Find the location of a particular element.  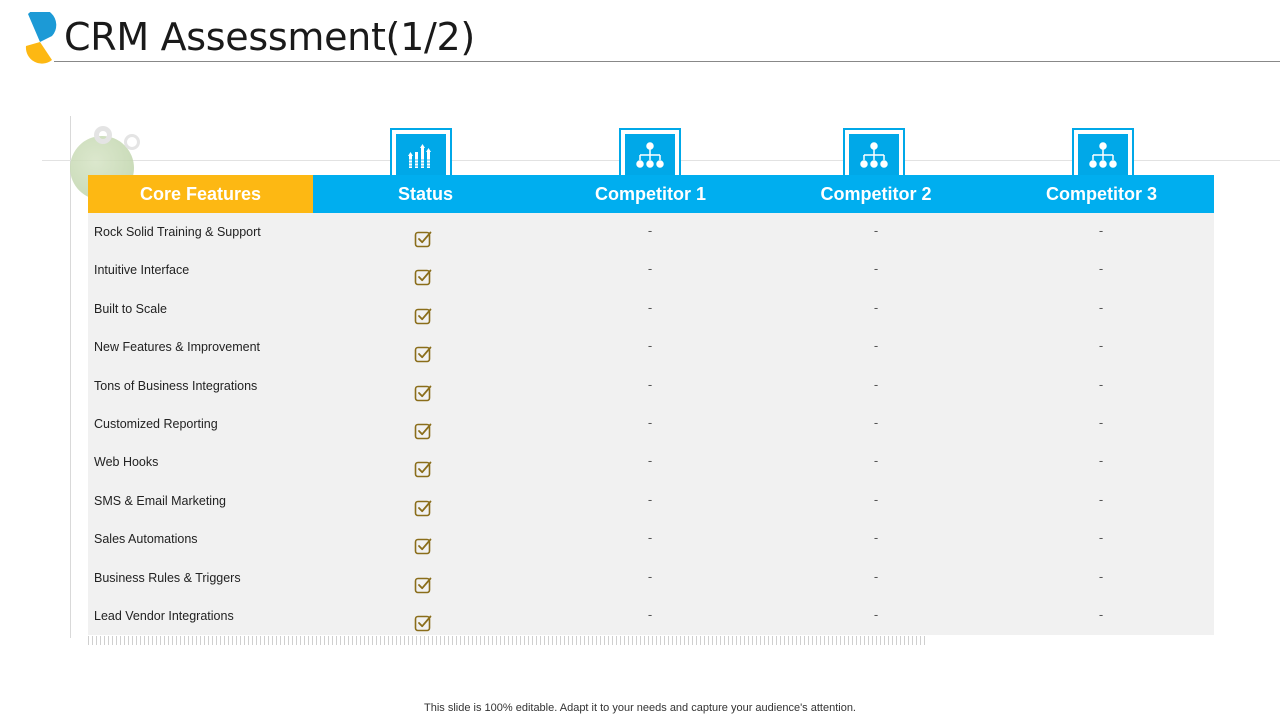

feature-label: New Features & Improvement is located at coordinates (177, 347).